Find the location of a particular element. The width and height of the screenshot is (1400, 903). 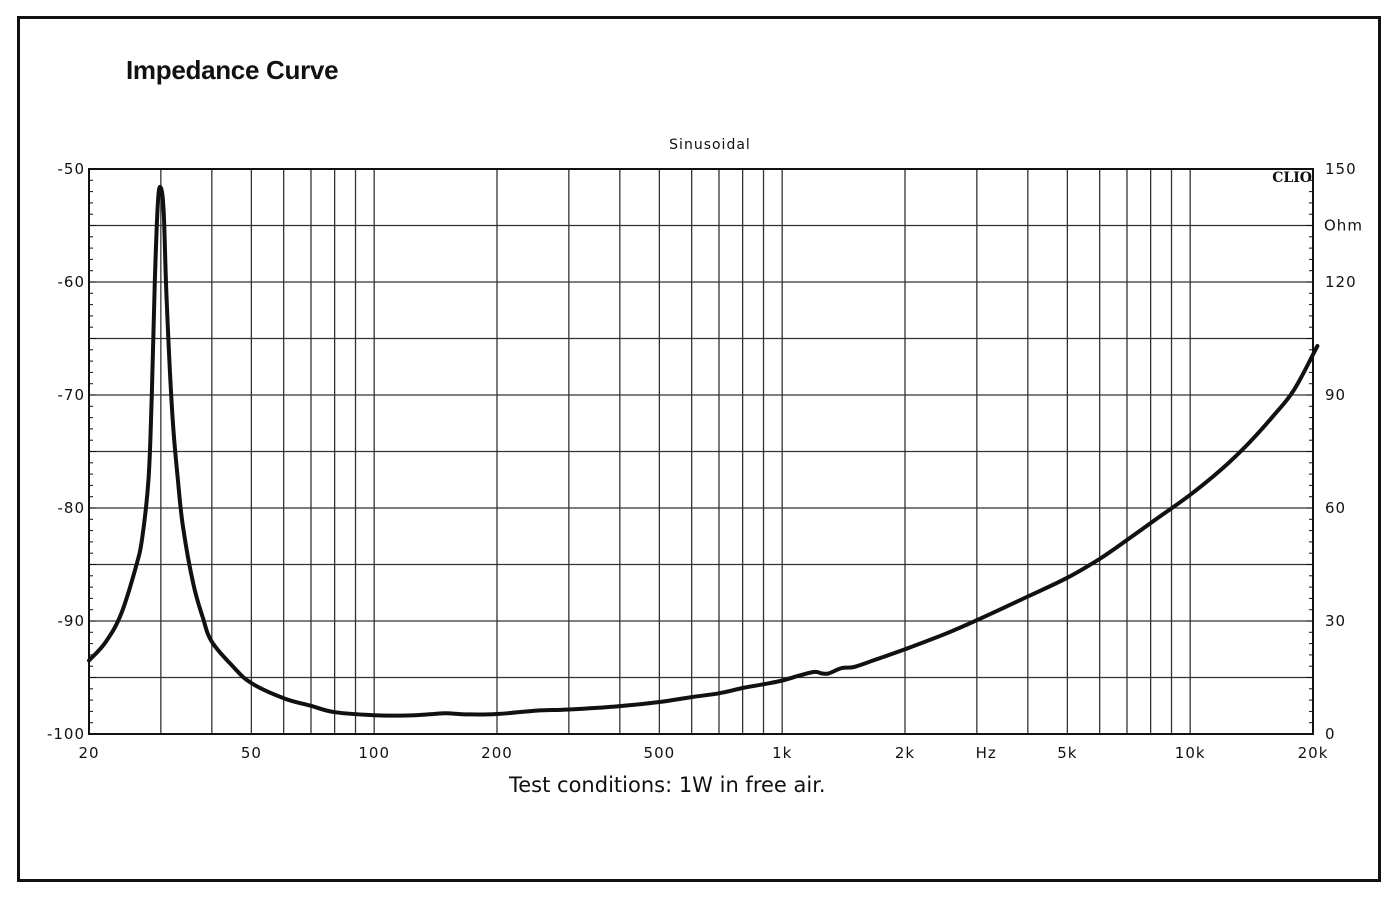

left-axis-tick-label: -60 is located at coordinates (72, 282).